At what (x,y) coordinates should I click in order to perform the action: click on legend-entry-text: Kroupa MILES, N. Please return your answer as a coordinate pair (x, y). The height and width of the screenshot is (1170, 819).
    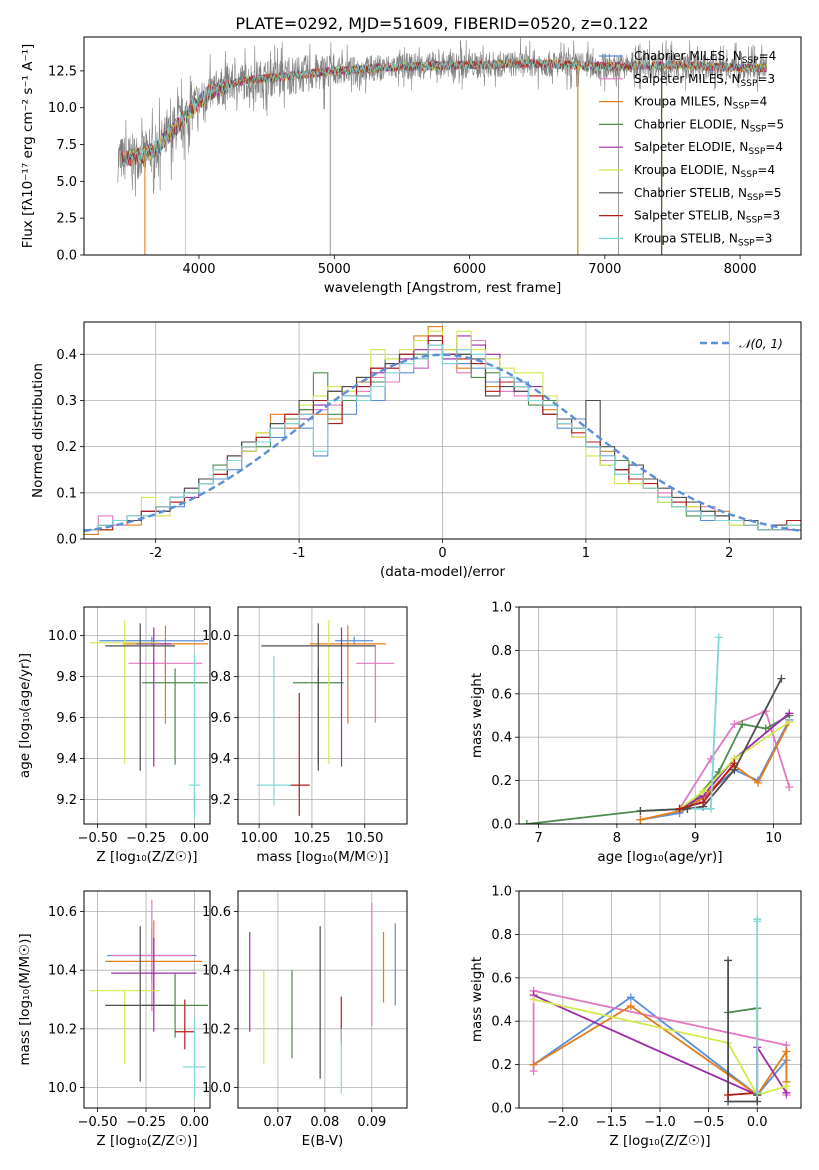
    Looking at the image, I should click on (683, 102).